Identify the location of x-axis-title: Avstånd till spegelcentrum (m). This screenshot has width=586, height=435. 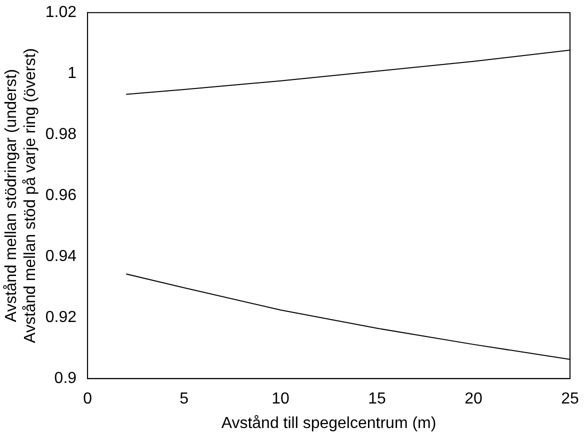
(328, 423).